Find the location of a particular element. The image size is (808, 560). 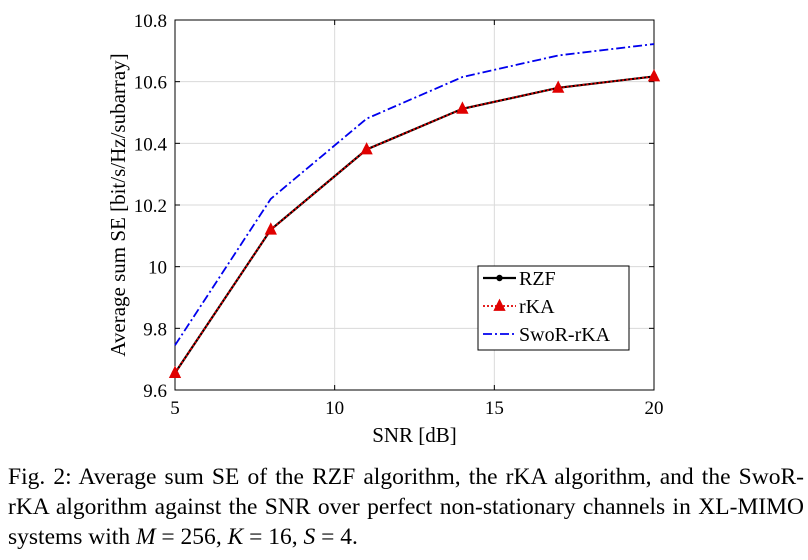

x-tick-label: 15 is located at coordinates (494, 408).